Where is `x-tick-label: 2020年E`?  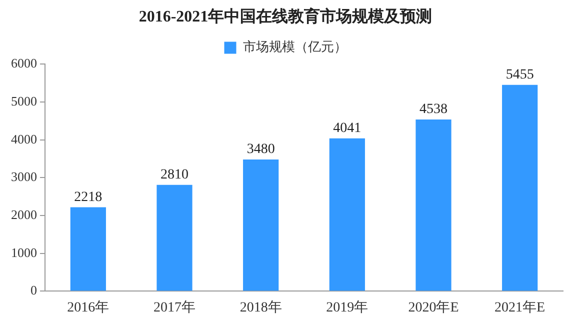
x-tick-label: 2020年E is located at coordinates (433, 307).